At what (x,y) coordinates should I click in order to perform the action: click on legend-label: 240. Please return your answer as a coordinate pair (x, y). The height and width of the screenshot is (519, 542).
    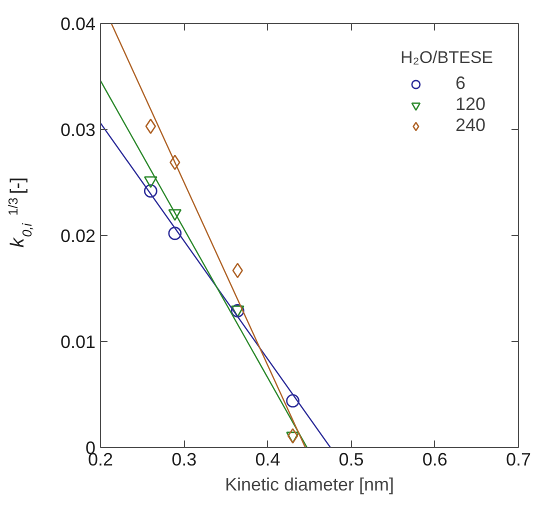
    Looking at the image, I should click on (470, 125).